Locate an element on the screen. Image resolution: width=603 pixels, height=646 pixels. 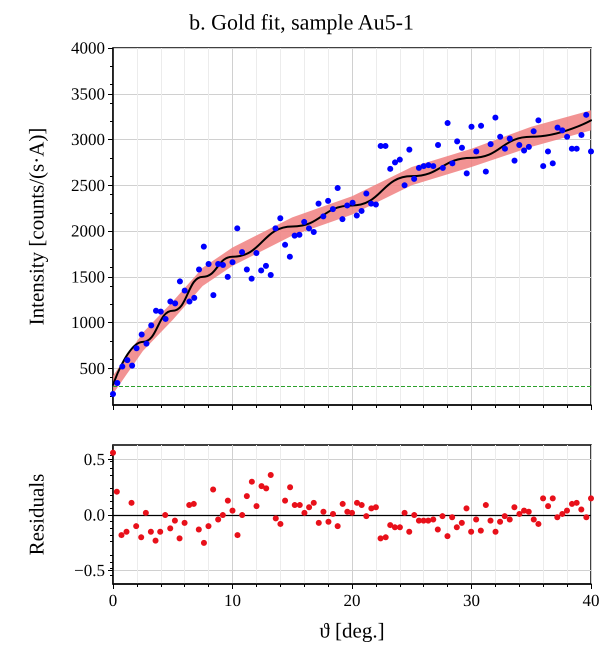
y-tick-label: 2500 is located at coordinates (88, 185).